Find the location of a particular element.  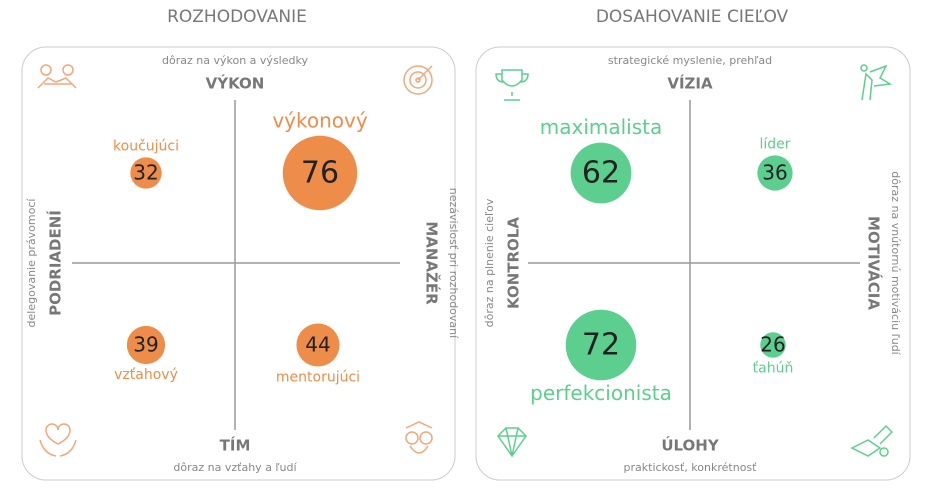

score-value: 36 is located at coordinates (774, 173).